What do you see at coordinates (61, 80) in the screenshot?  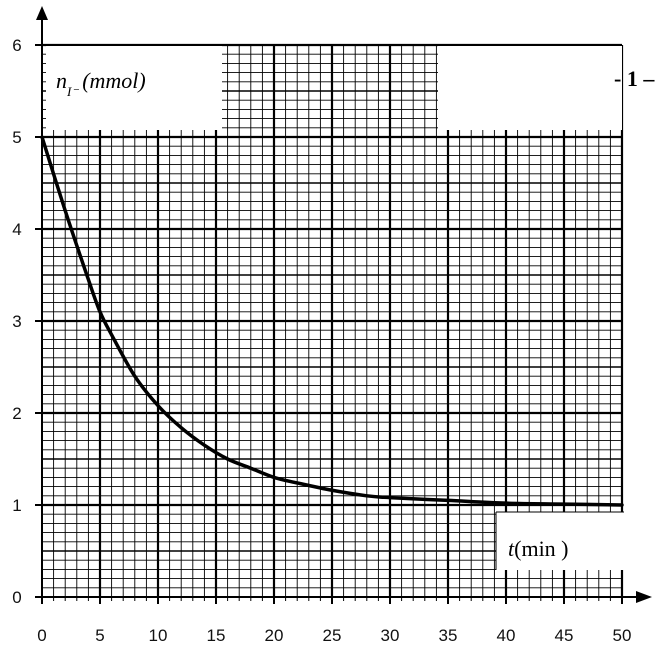 I see `ylabel-main: n` at bounding box center [61, 80].